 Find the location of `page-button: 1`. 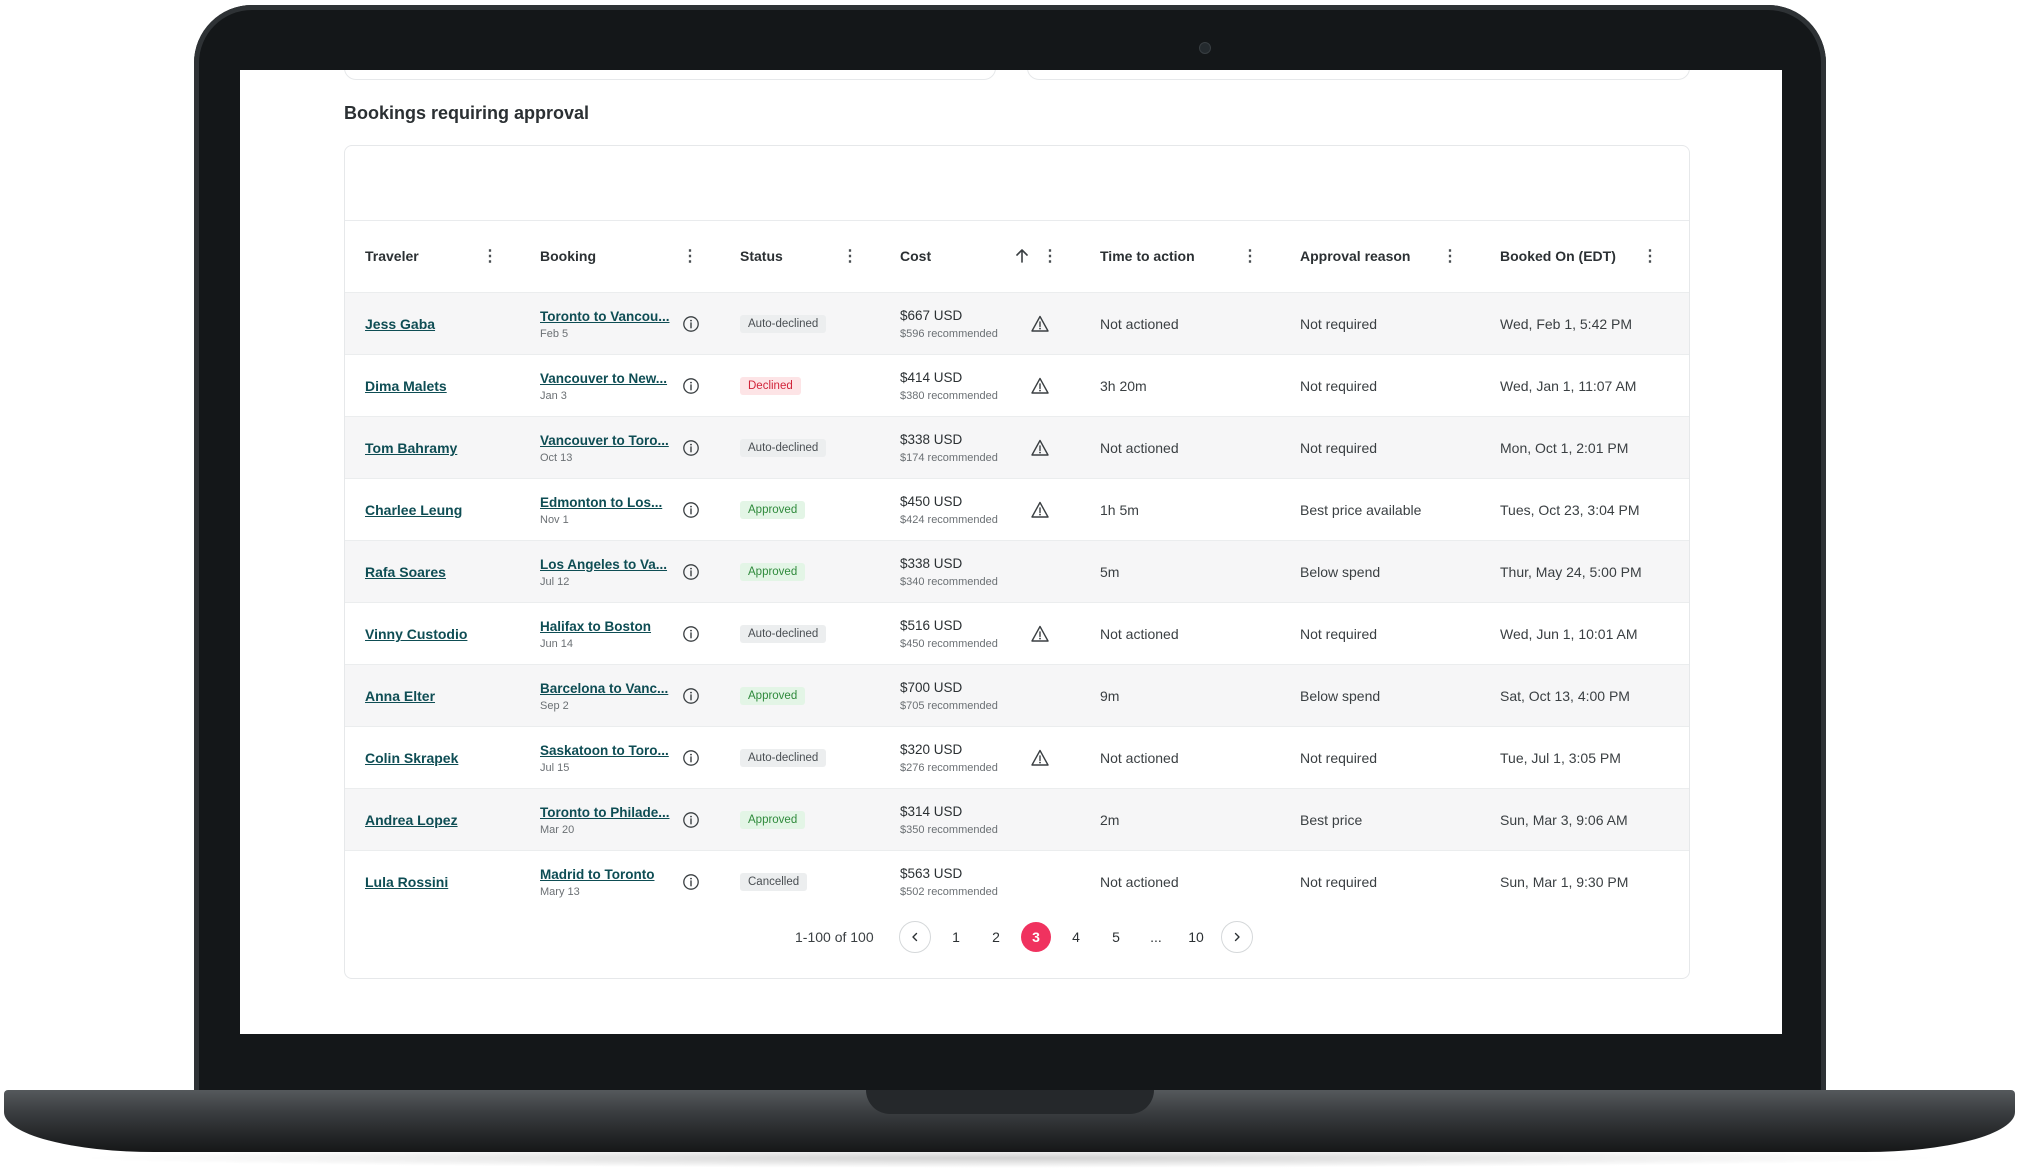

page-button: 1 is located at coordinates (956, 937).